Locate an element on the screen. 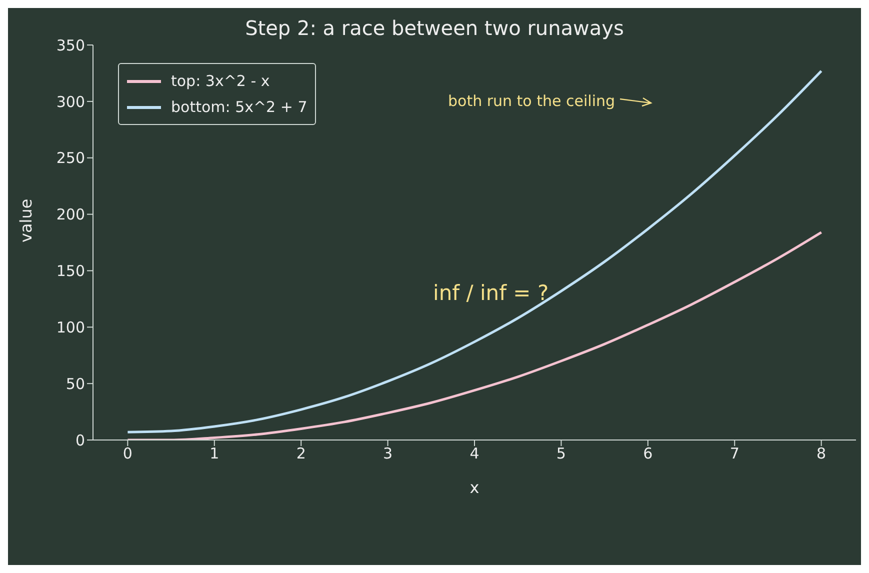 The image size is (869, 573). y-tick-label: 350 is located at coordinates (70, 45).